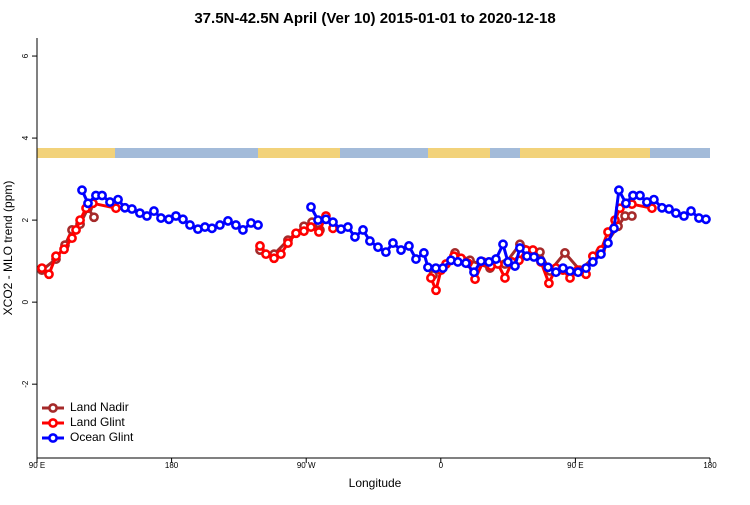 This screenshot has height=505, width=750. Describe the element at coordinates (441, 465) in the screenshot. I see `x-tick-label: 0` at that location.